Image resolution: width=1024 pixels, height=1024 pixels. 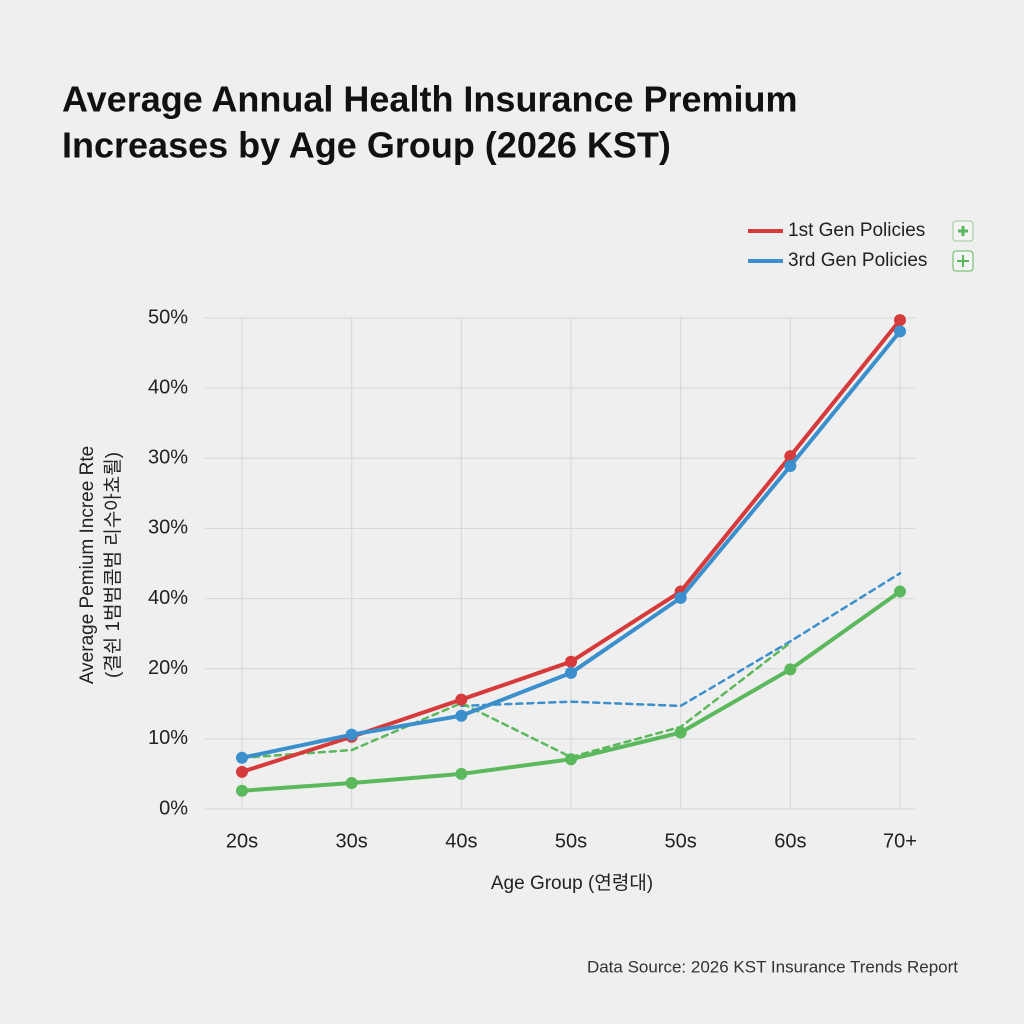 What do you see at coordinates (857, 260) in the screenshot?
I see `legend-label: 3rd Gen Policies` at bounding box center [857, 260].